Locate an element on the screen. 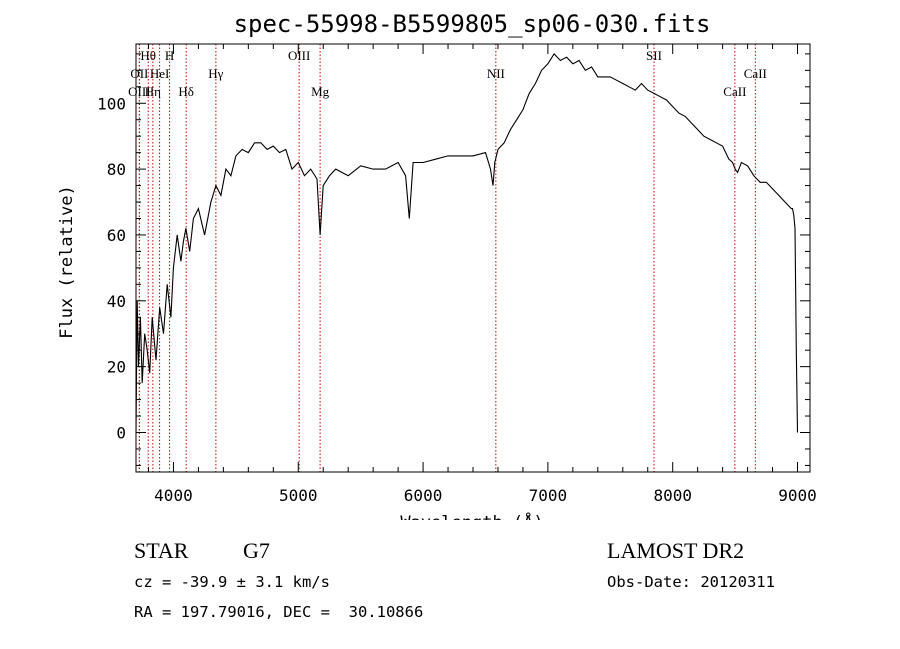 The image size is (900, 649). x-tick-label: 5000 is located at coordinates (298, 495).